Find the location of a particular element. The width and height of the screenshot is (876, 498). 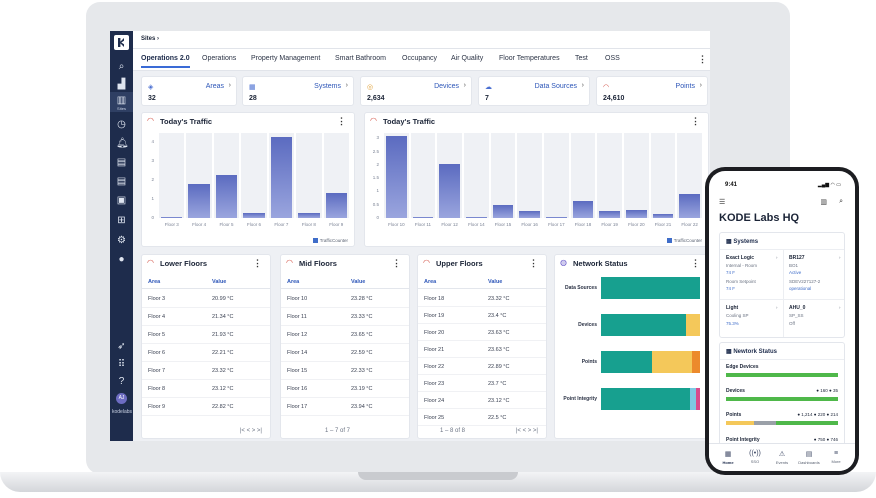

rocket-icon: ➶ is located at coordinates (121, 346).